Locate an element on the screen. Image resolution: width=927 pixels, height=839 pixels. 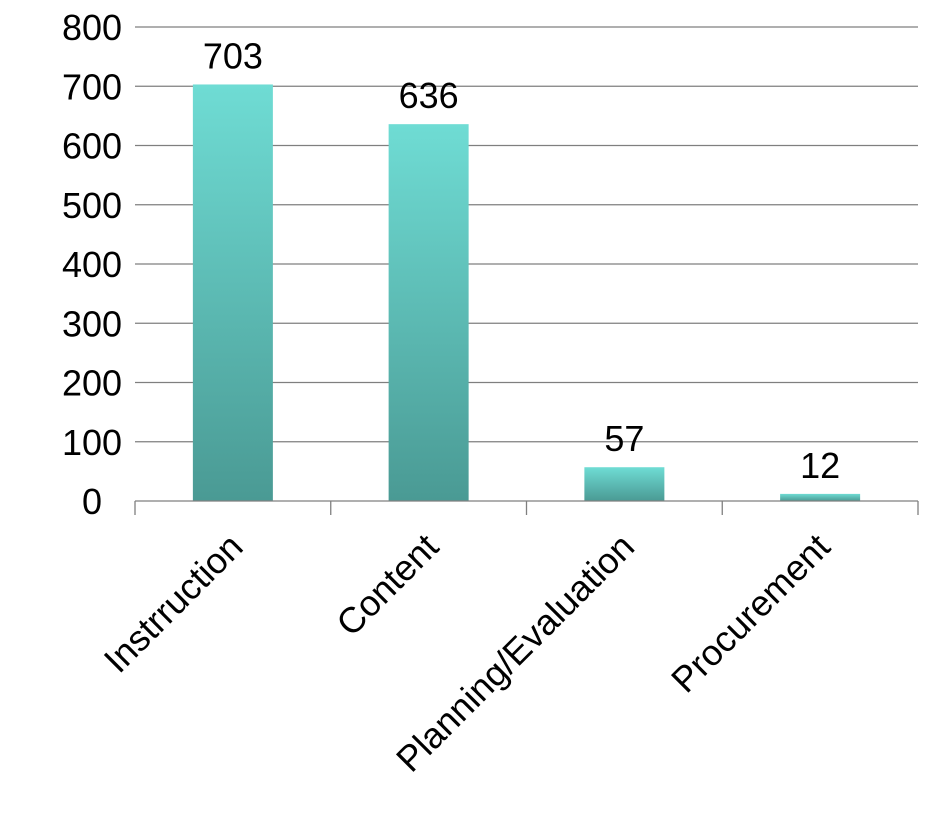
y-axis-tick-labels: 0 100 200 300 400 500 600 700 800 is located at coordinates (92, 264).